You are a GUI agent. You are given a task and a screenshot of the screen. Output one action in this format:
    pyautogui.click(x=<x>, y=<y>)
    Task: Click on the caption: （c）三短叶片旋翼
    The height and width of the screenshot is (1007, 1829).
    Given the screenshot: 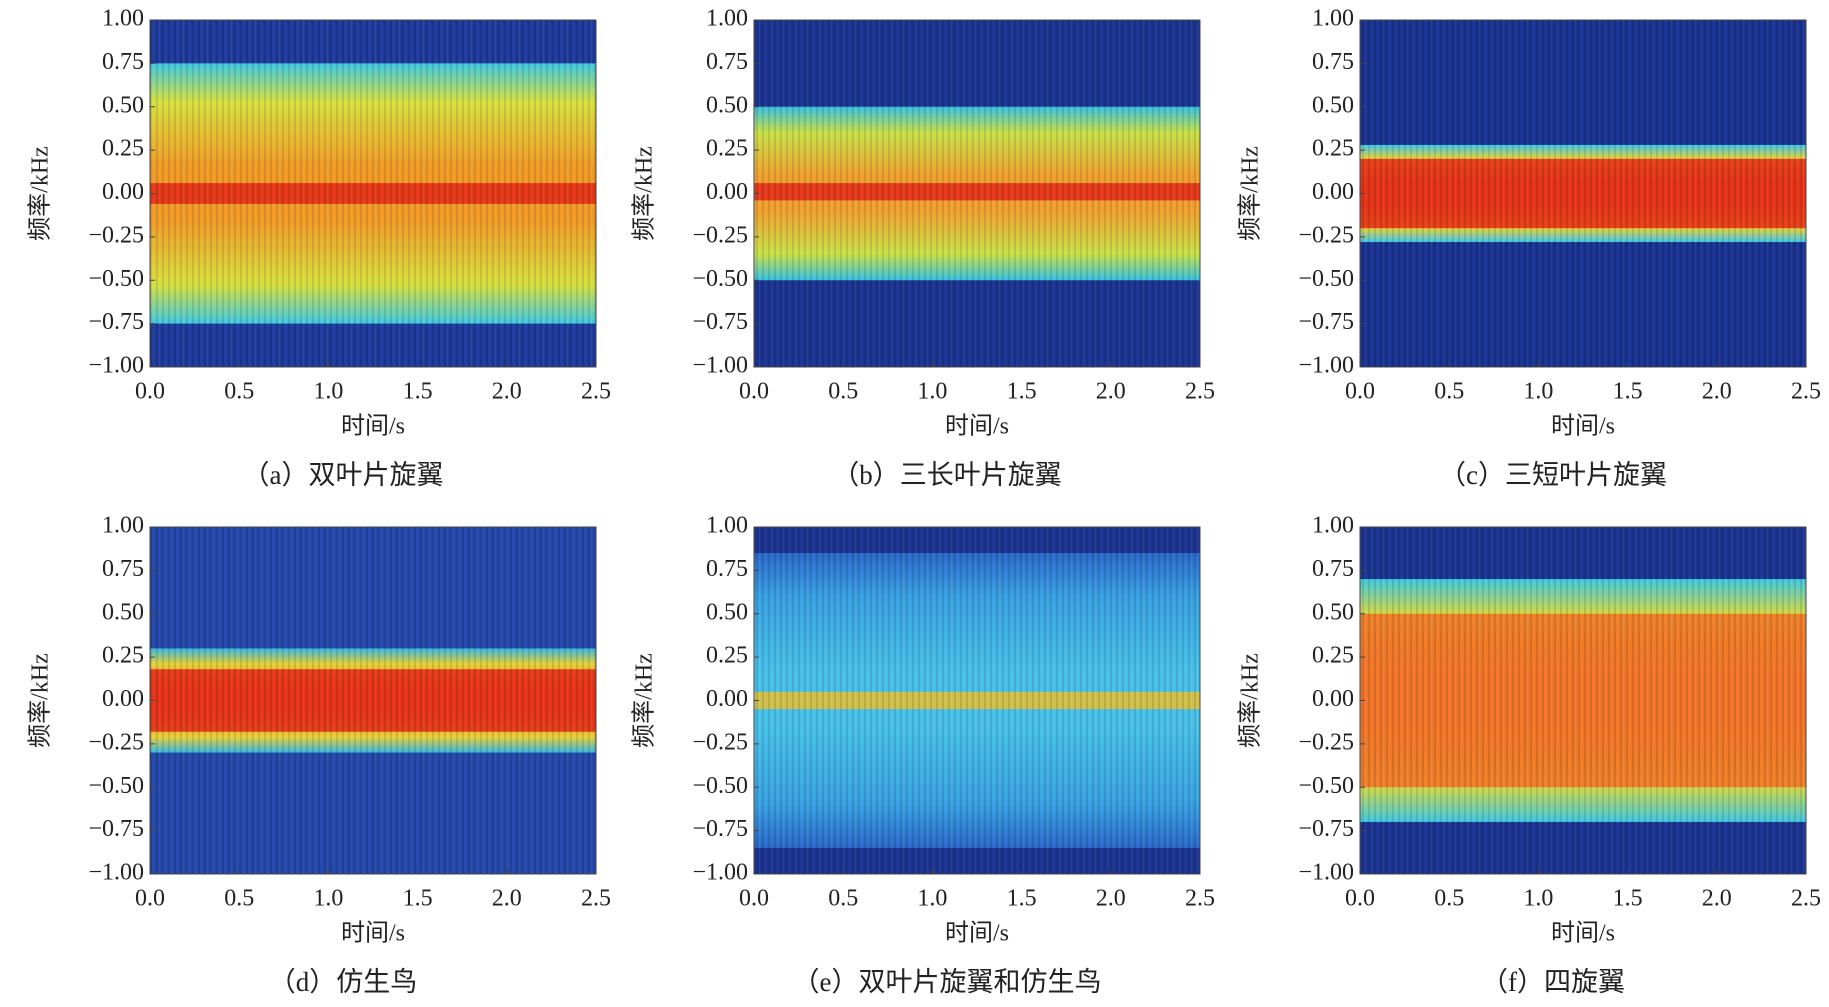 What is the action you would take?
    pyautogui.click(x=1553, y=475)
    